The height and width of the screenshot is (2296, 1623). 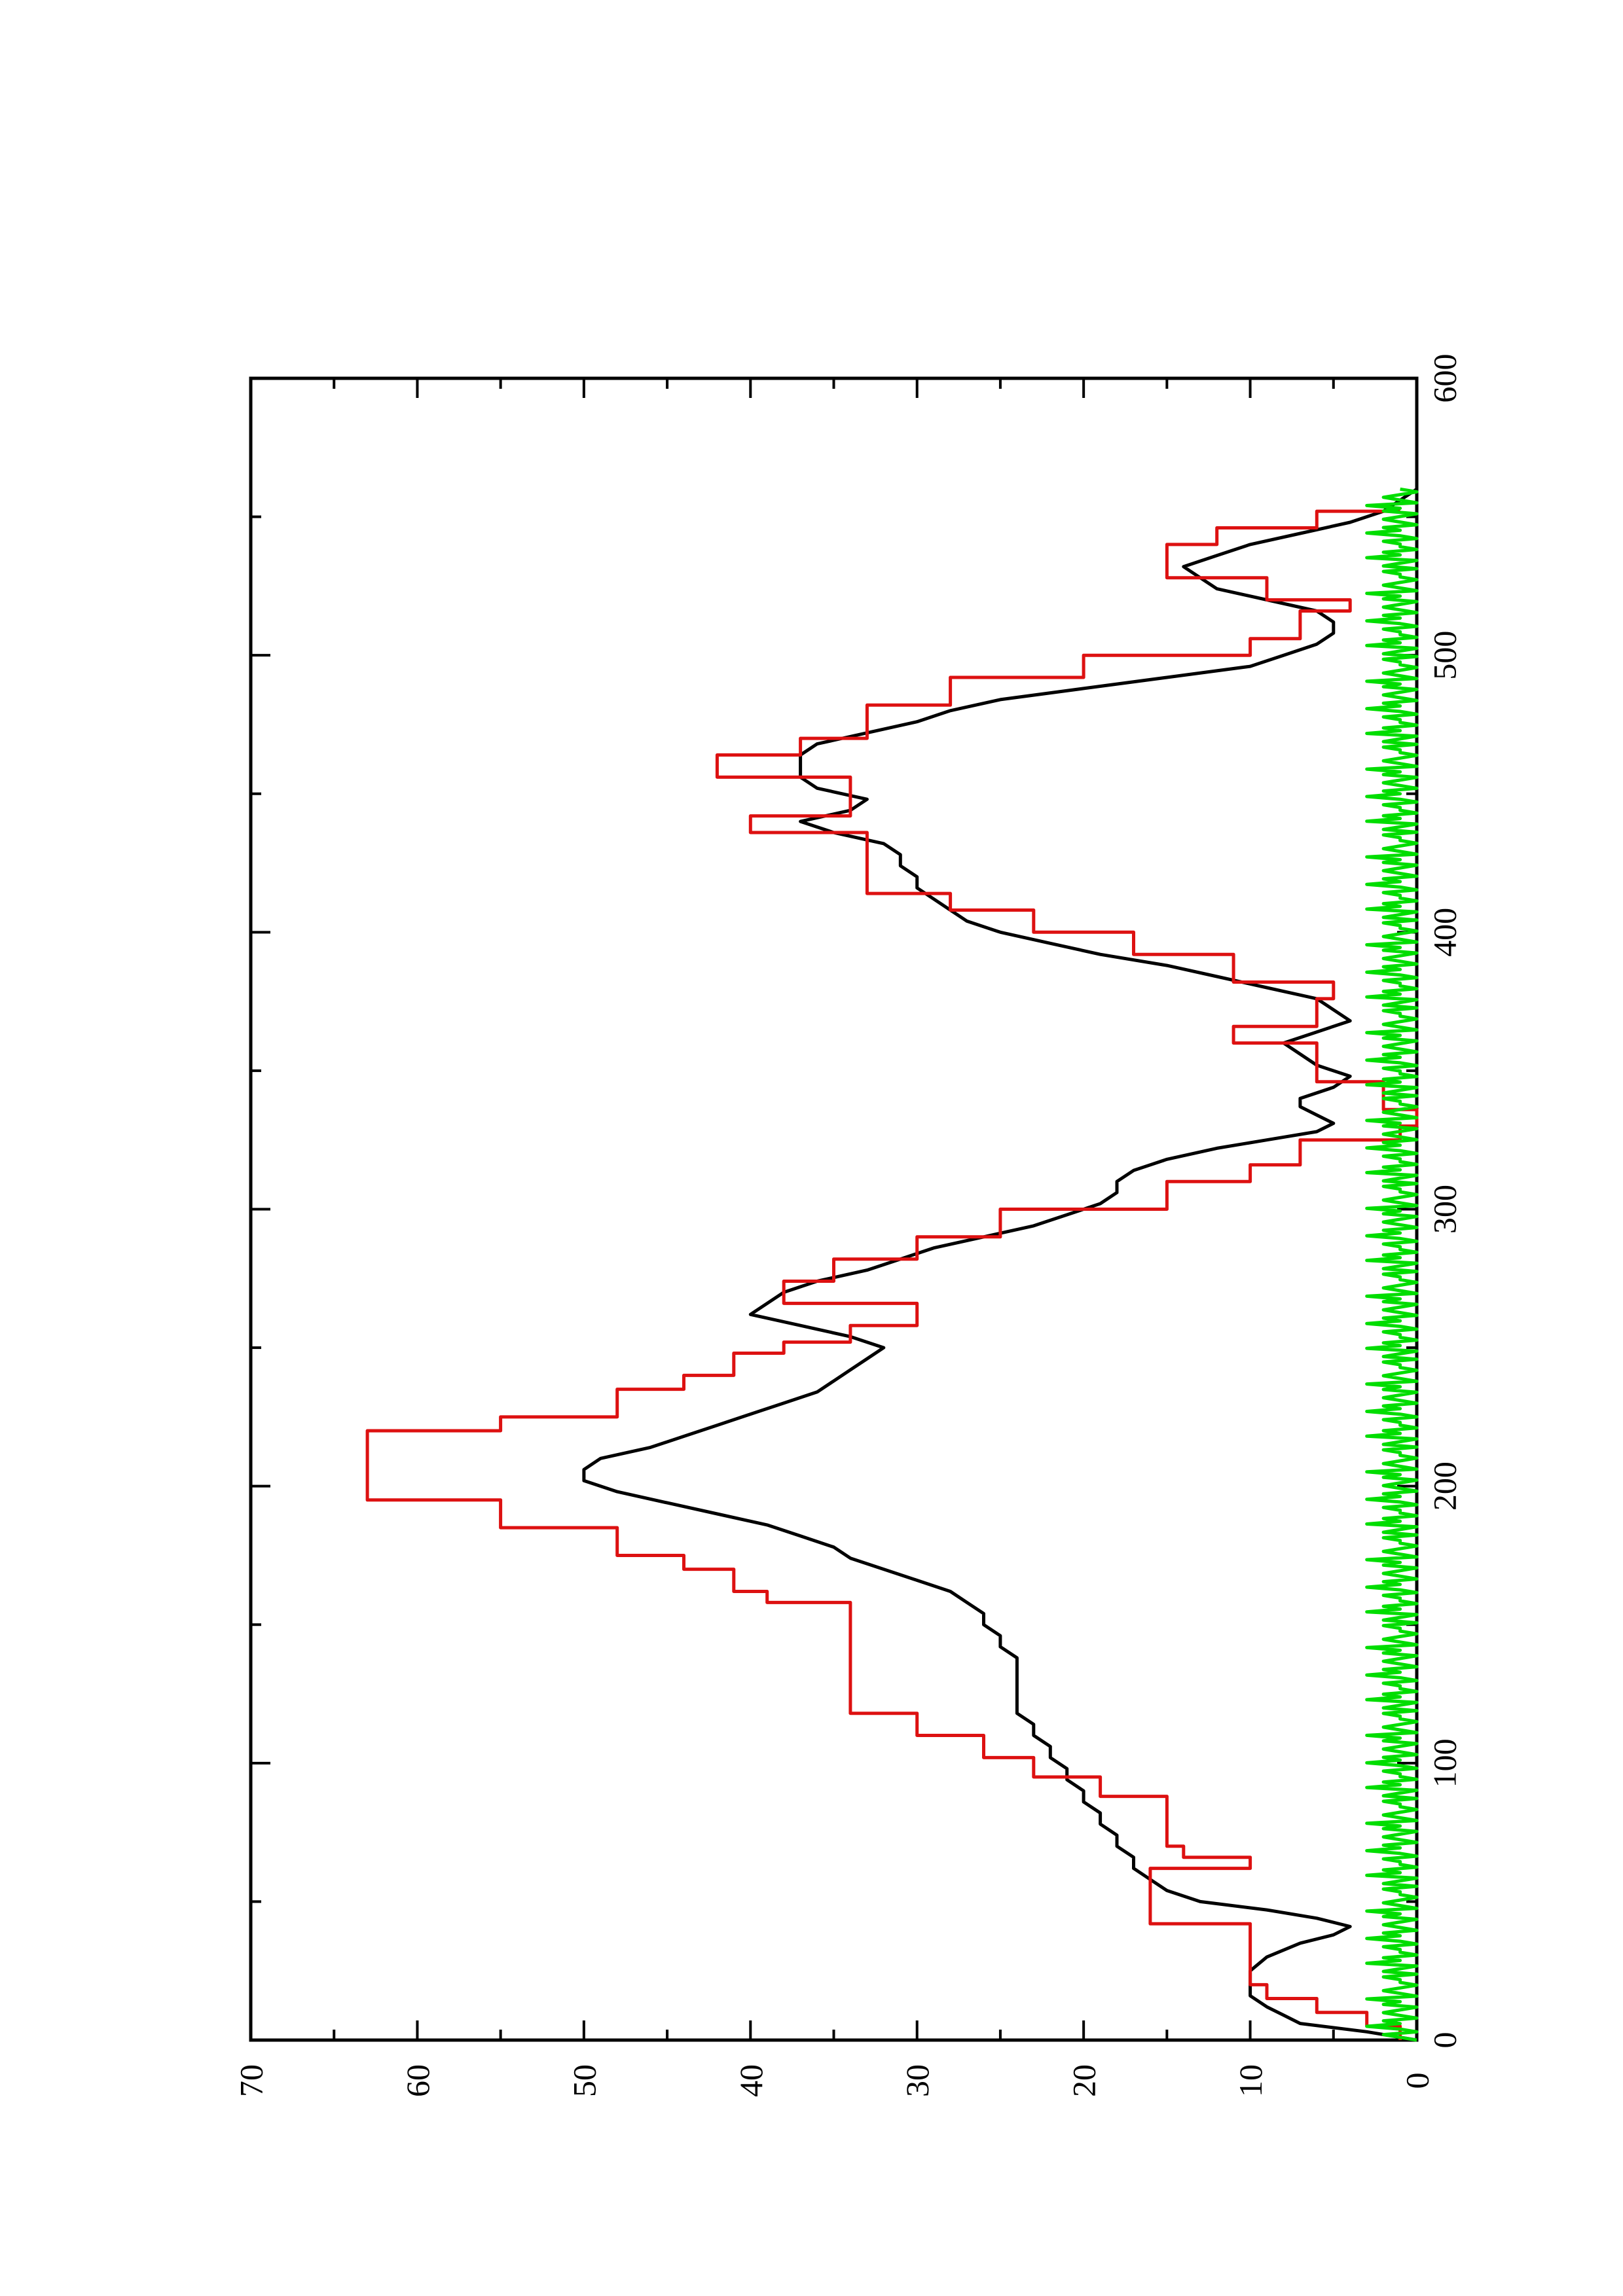 I want to click on y-tick-label: 50, so click(x=584, y=2080).